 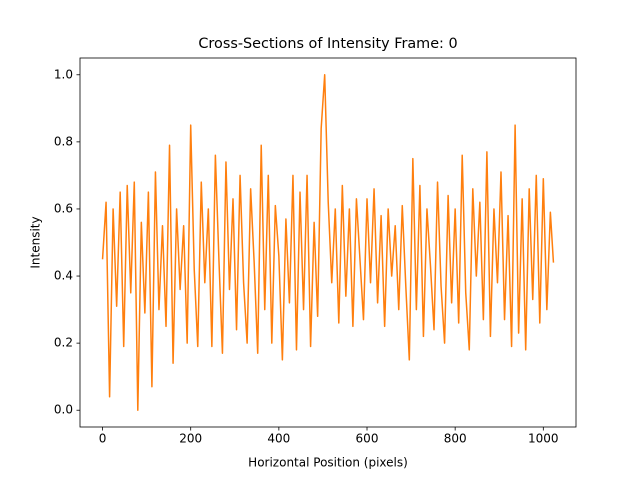 What do you see at coordinates (103, 439) in the screenshot?
I see `x-tick-label: 0` at bounding box center [103, 439].